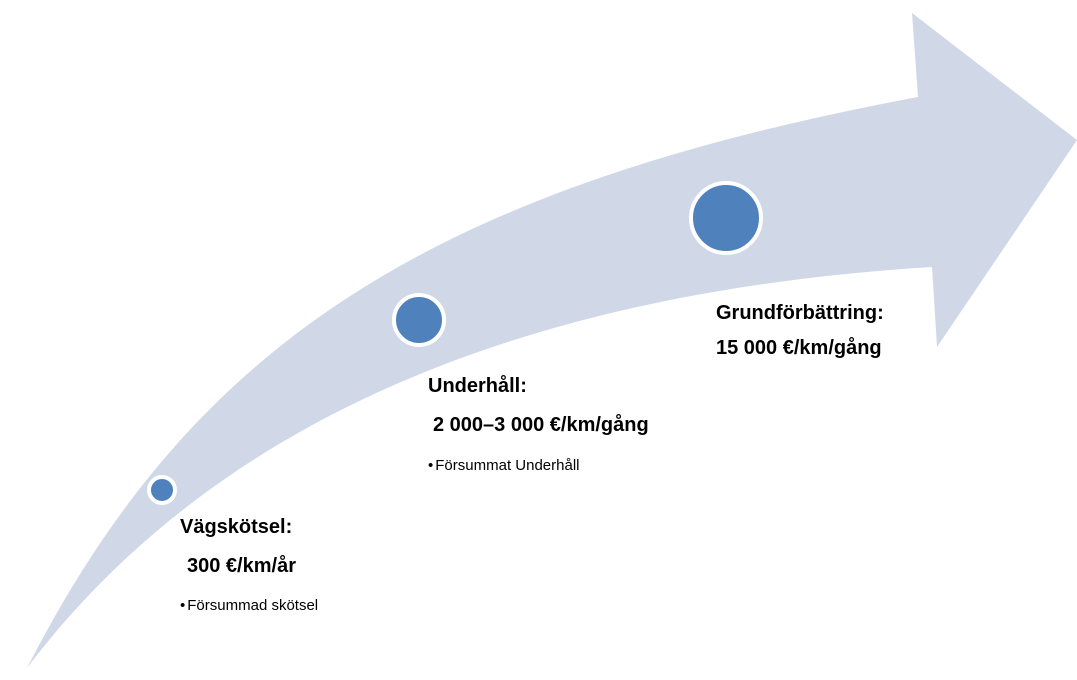  What do you see at coordinates (541, 425) in the screenshot?
I see `stage-2-amount: 2 000–3 000 €/km/gång` at bounding box center [541, 425].